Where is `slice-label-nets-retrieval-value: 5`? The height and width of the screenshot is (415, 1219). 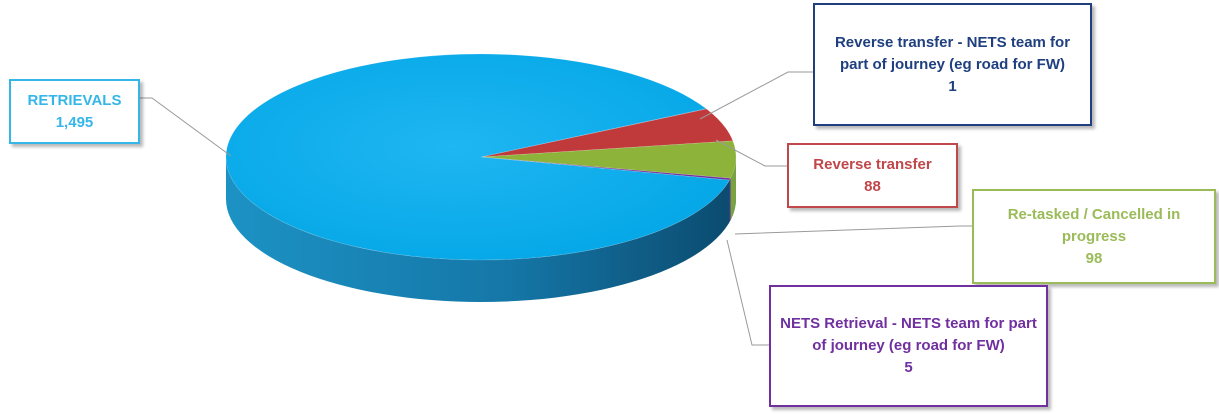 slice-label-nets-retrieval-value: 5 is located at coordinates (908, 367).